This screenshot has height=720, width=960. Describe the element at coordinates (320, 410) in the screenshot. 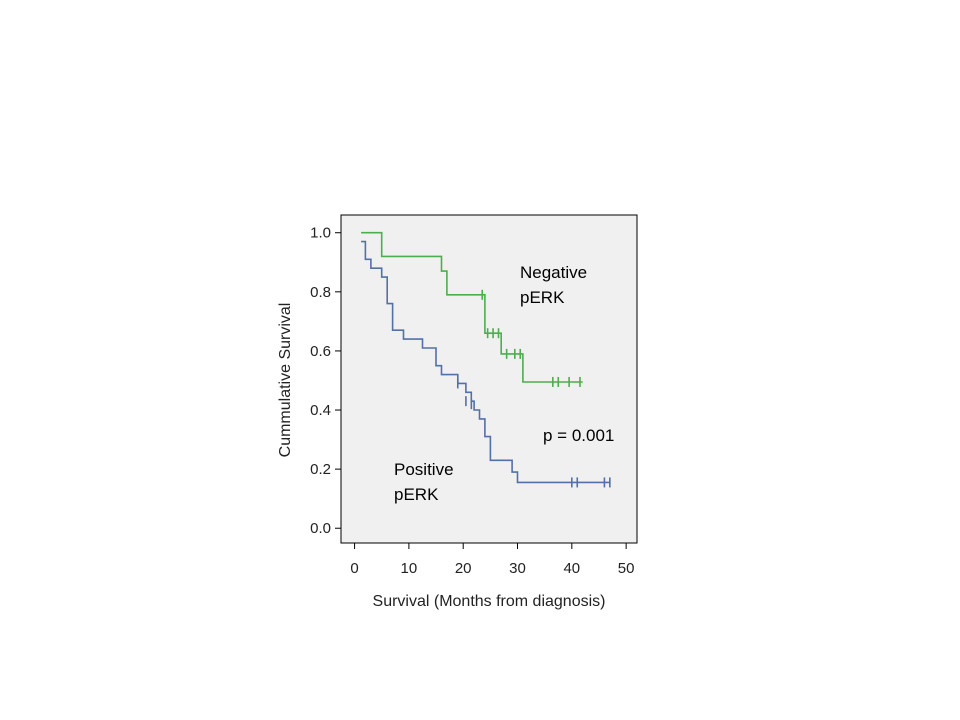

I see `y-tick-label: 0.4` at that location.